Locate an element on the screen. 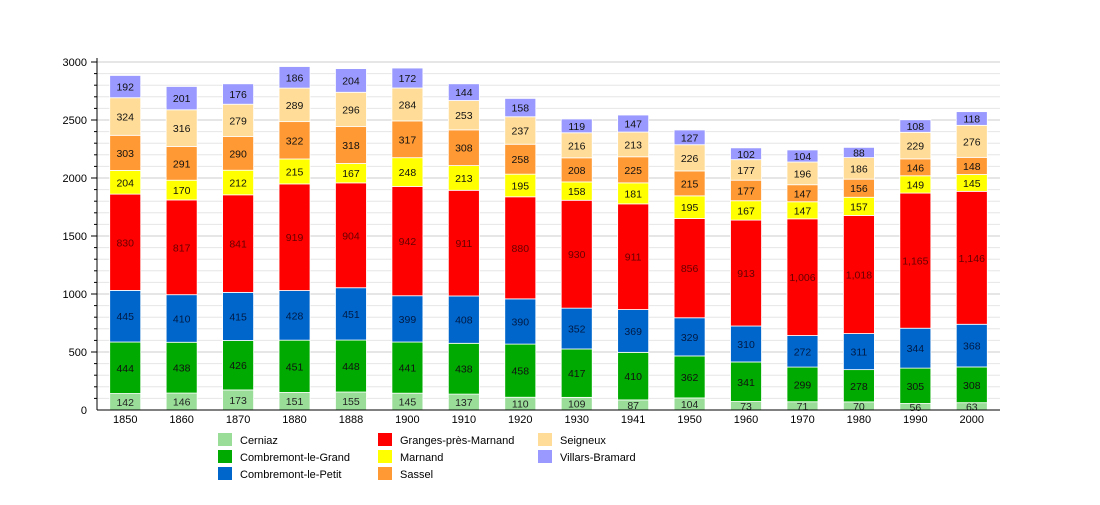 The height and width of the screenshot is (505, 1100). data-label: 195 is located at coordinates (690, 208).